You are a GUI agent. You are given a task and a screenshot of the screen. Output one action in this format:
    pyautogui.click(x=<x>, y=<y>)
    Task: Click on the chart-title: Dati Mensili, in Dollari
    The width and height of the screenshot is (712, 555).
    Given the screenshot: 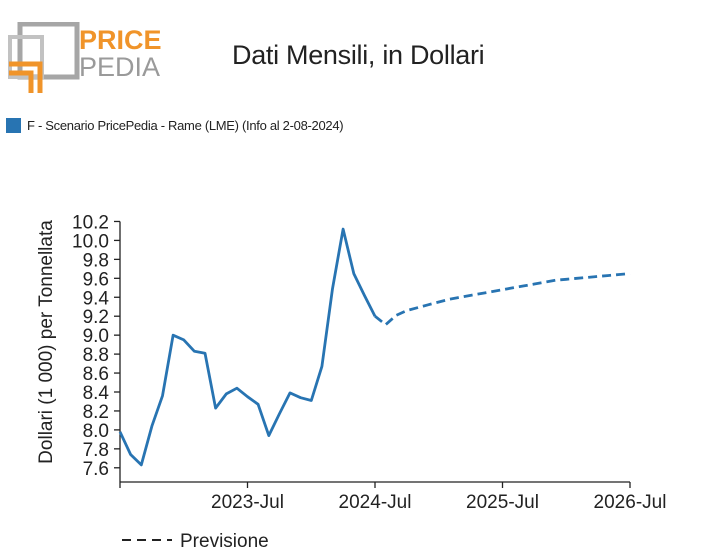 What is the action you would take?
    pyautogui.click(x=358, y=55)
    